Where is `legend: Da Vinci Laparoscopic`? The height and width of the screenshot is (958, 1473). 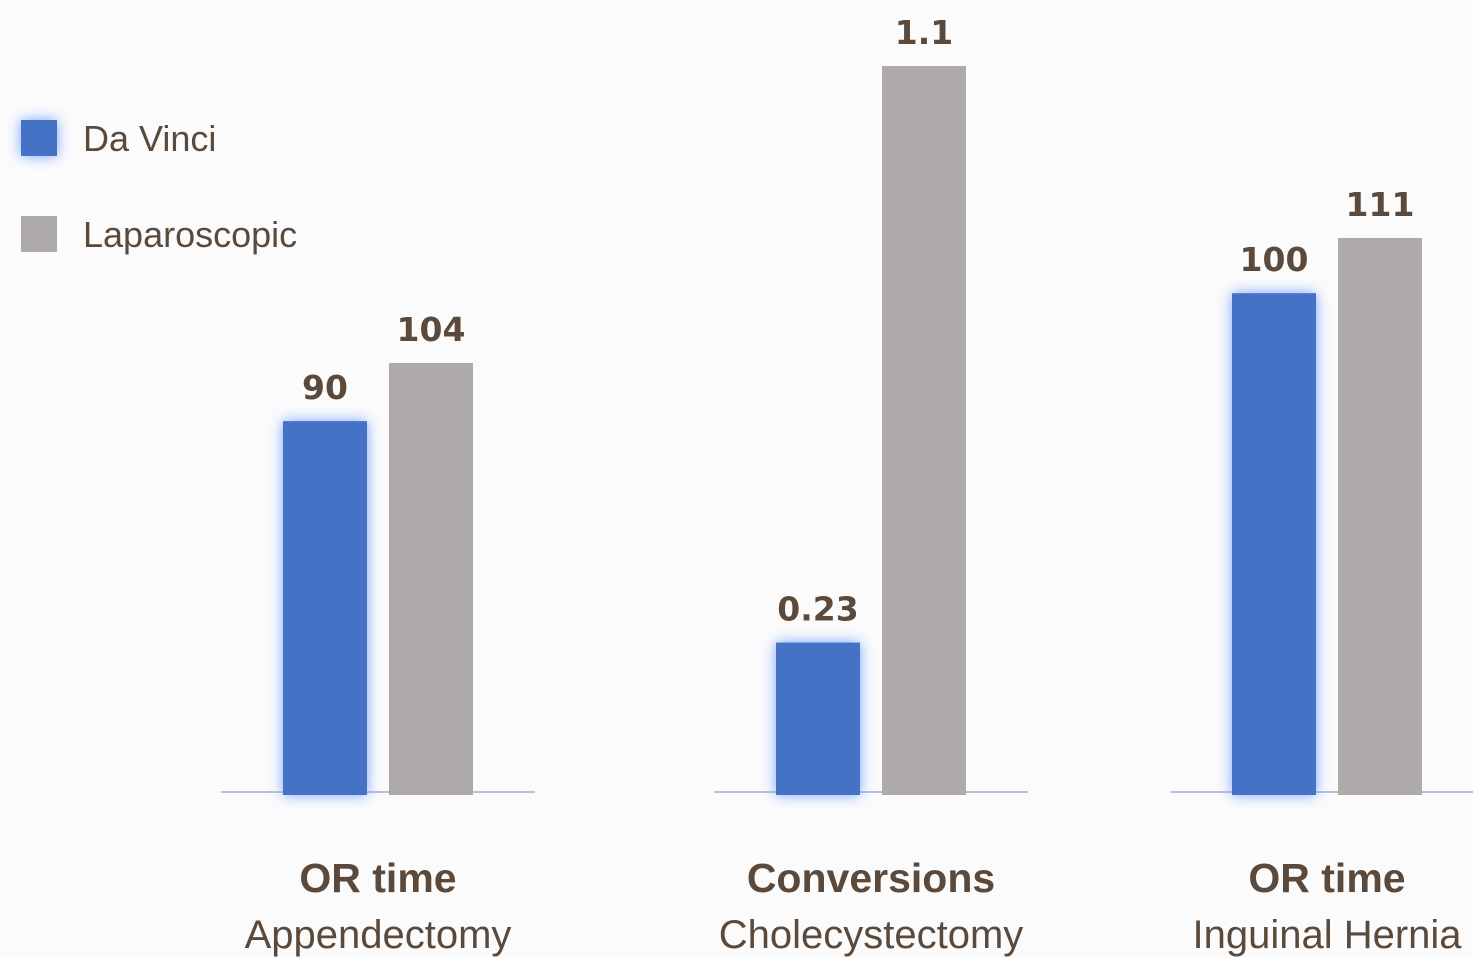
legend: Da Vinci Laparoscopic is located at coordinates (159, 186).